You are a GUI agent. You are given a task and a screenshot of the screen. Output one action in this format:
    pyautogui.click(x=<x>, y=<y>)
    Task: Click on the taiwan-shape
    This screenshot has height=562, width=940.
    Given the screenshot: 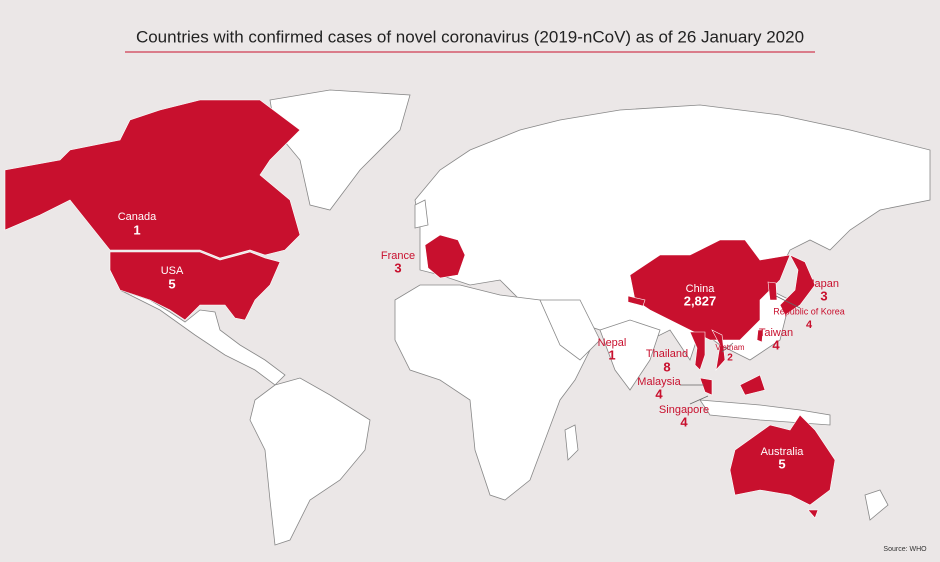 What is the action you would take?
    pyautogui.click(x=760, y=336)
    